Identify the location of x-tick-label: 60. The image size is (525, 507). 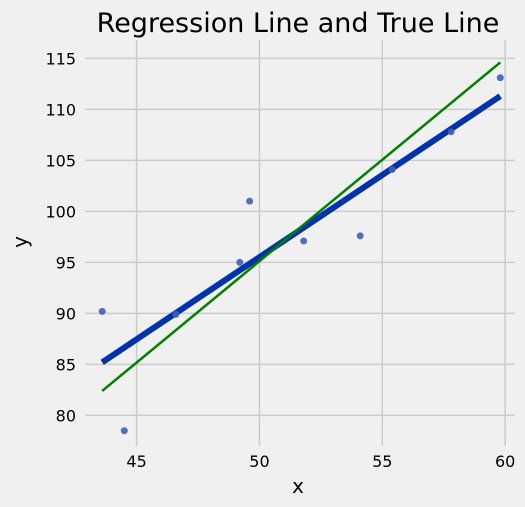
(505, 461).